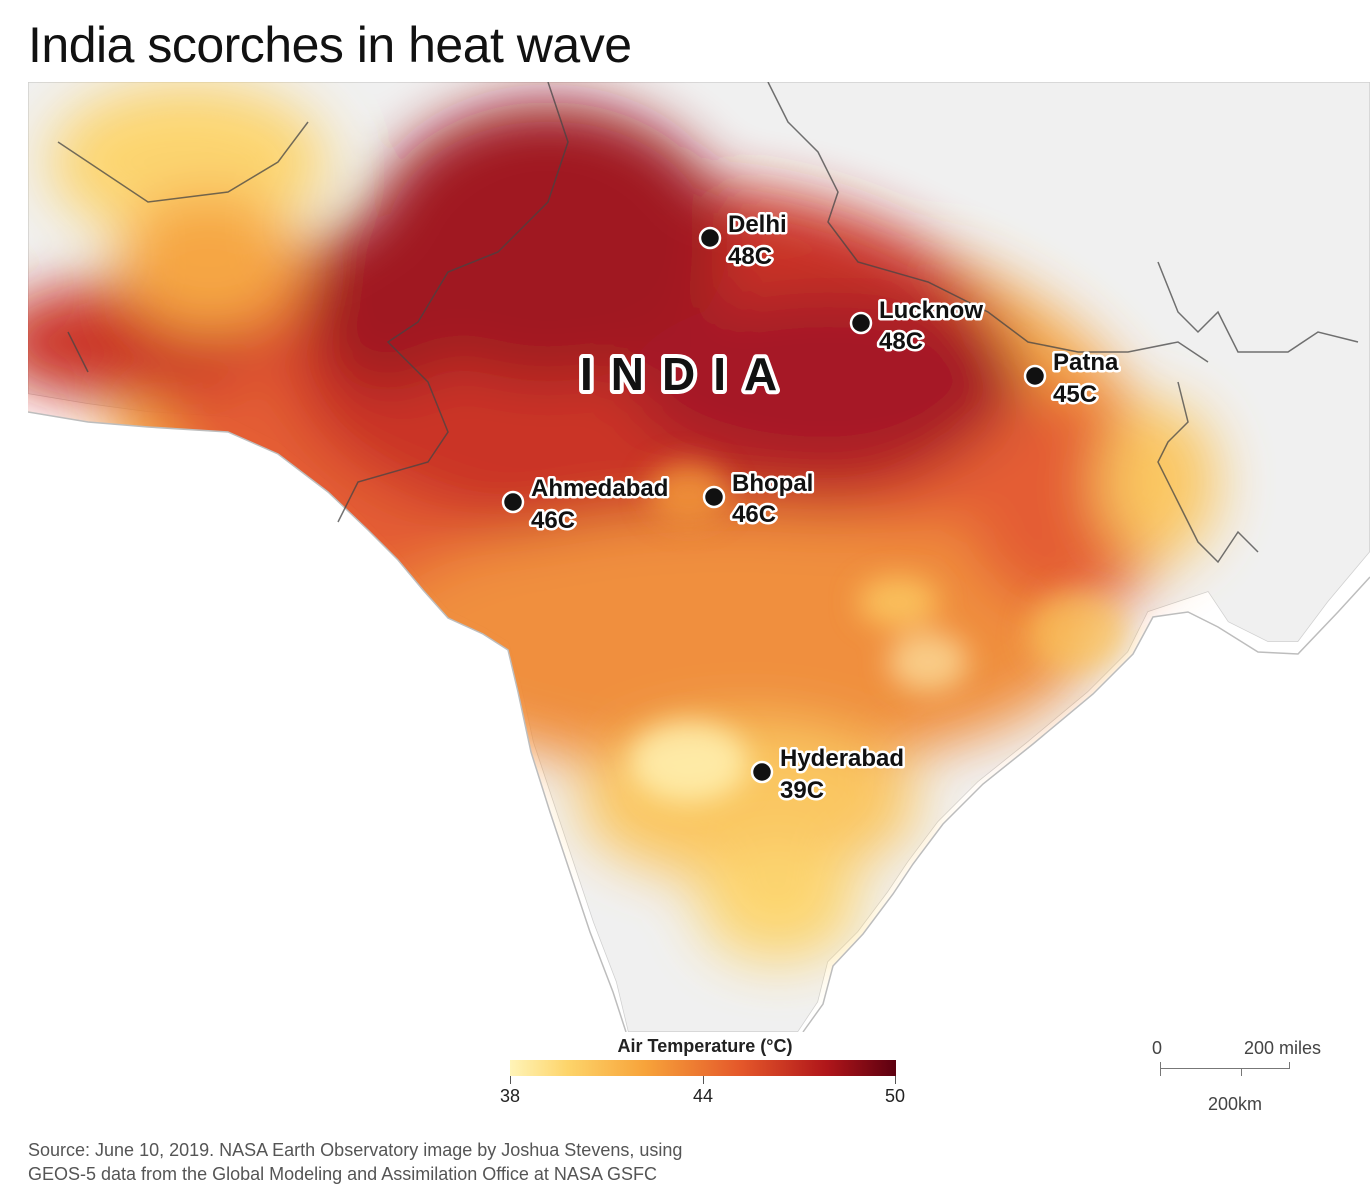 The height and width of the screenshot is (1200, 1370). I want to click on city-name: Patna, so click(1086, 362).